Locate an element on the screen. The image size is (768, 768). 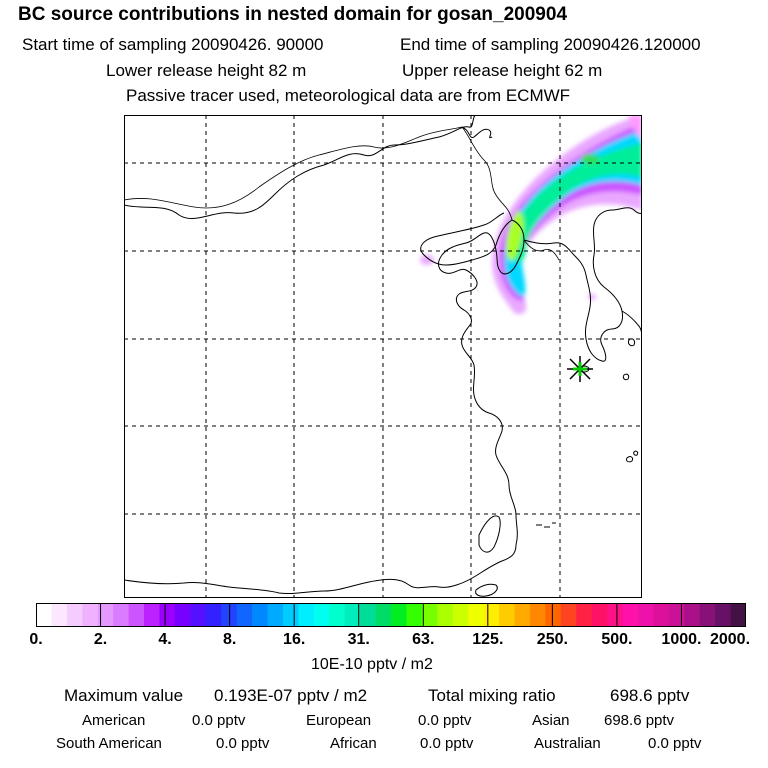
start-time-label: Start time of sampling 20090426. 90000 is located at coordinates (173, 44).